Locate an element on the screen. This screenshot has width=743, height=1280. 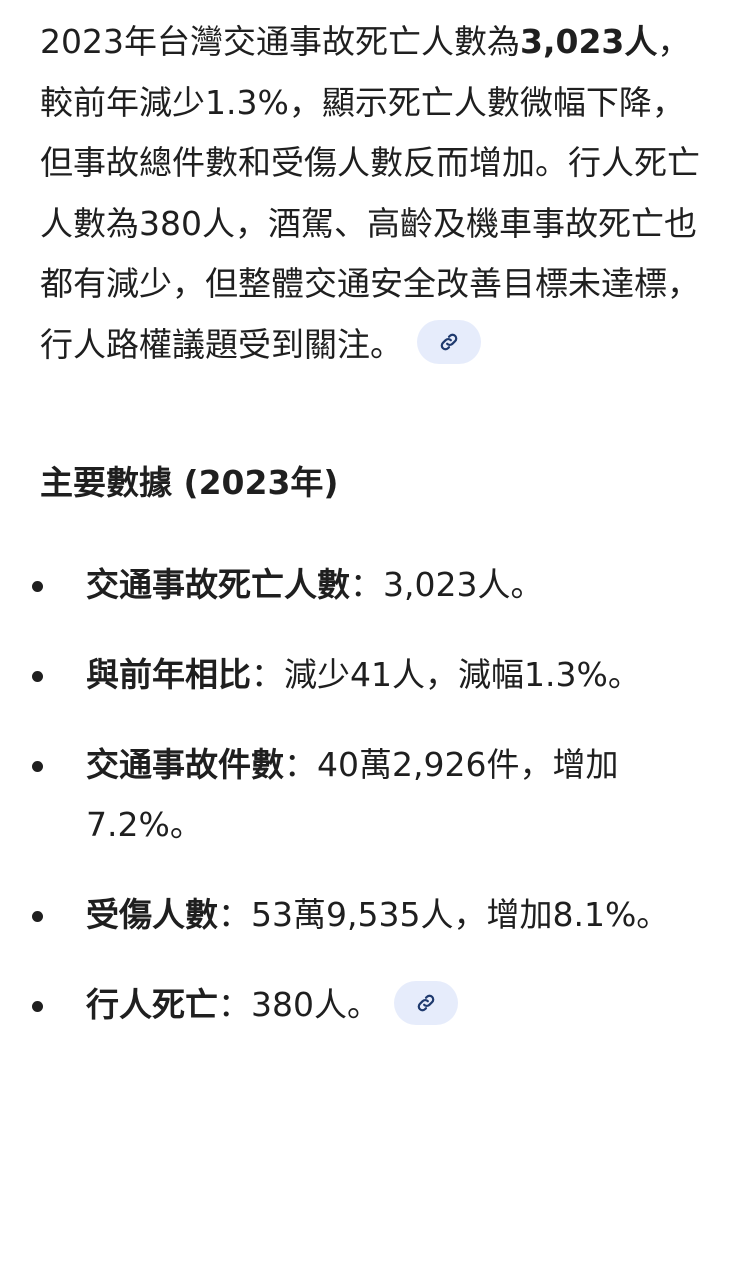
item-text: ：3,023人。 is located at coordinates (447, 584).